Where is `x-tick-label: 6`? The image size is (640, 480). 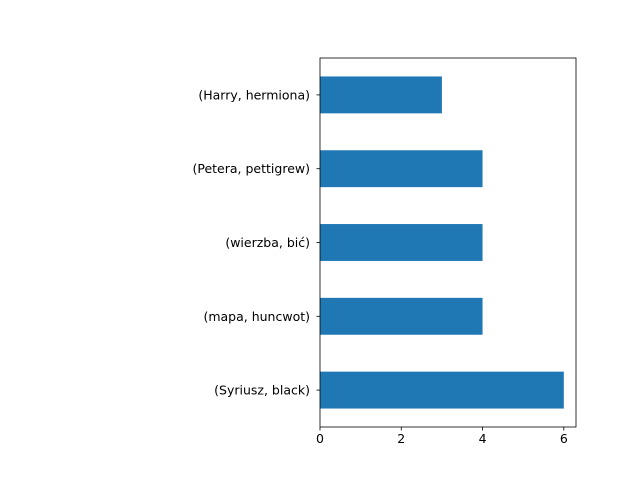
x-tick-label: 6 is located at coordinates (564, 438).